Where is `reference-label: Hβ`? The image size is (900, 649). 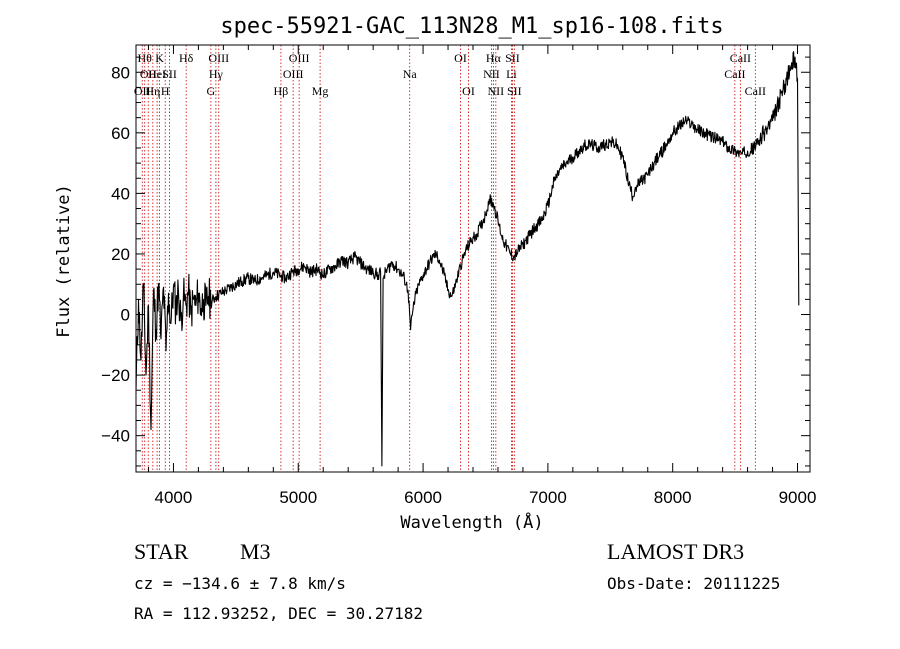 reference-label: Hβ is located at coordinates (281, 91).